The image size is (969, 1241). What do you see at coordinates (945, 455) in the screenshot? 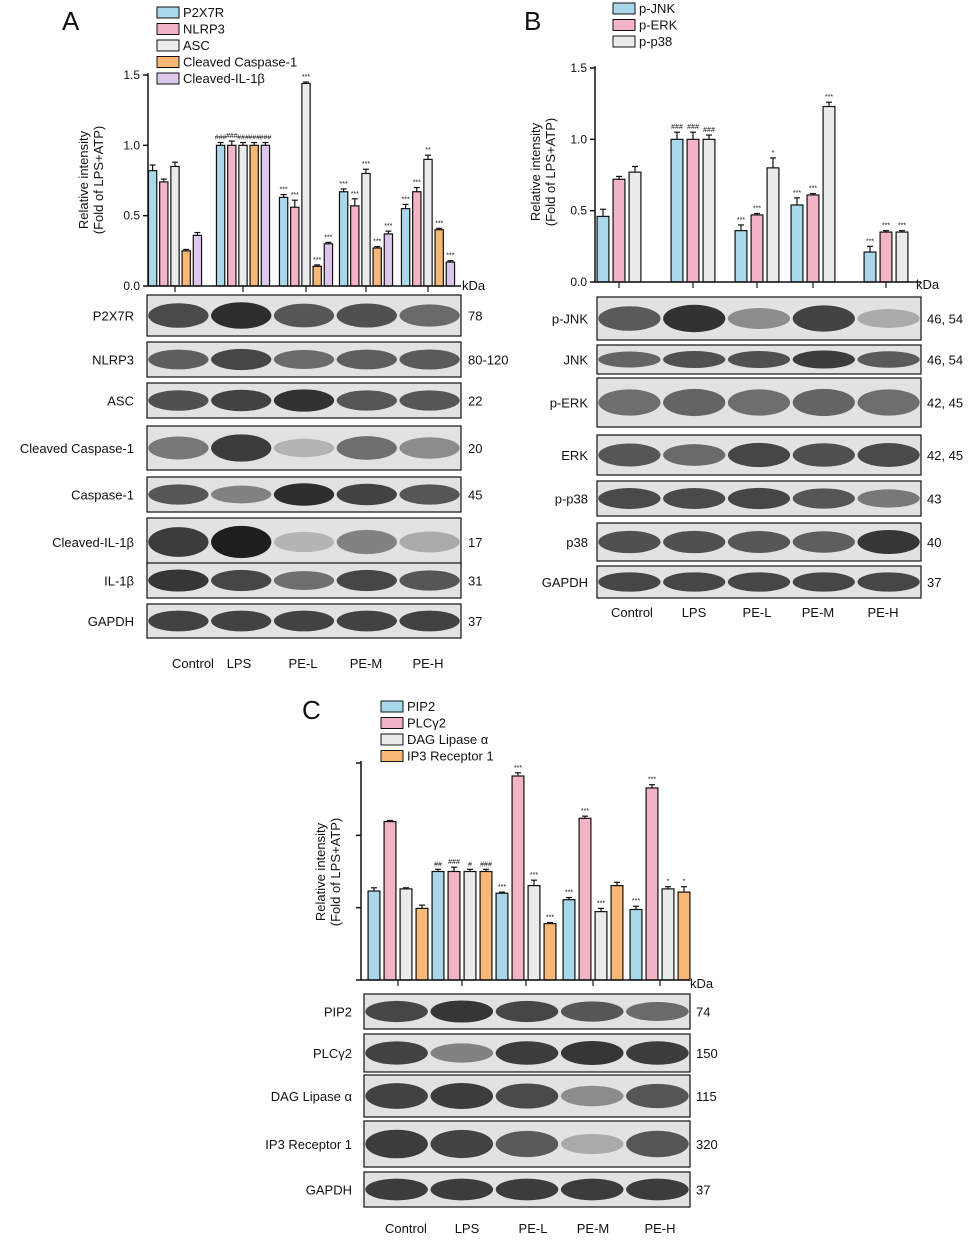
I see `blot-kda: 42, 45` at bounding box center [945, 455].